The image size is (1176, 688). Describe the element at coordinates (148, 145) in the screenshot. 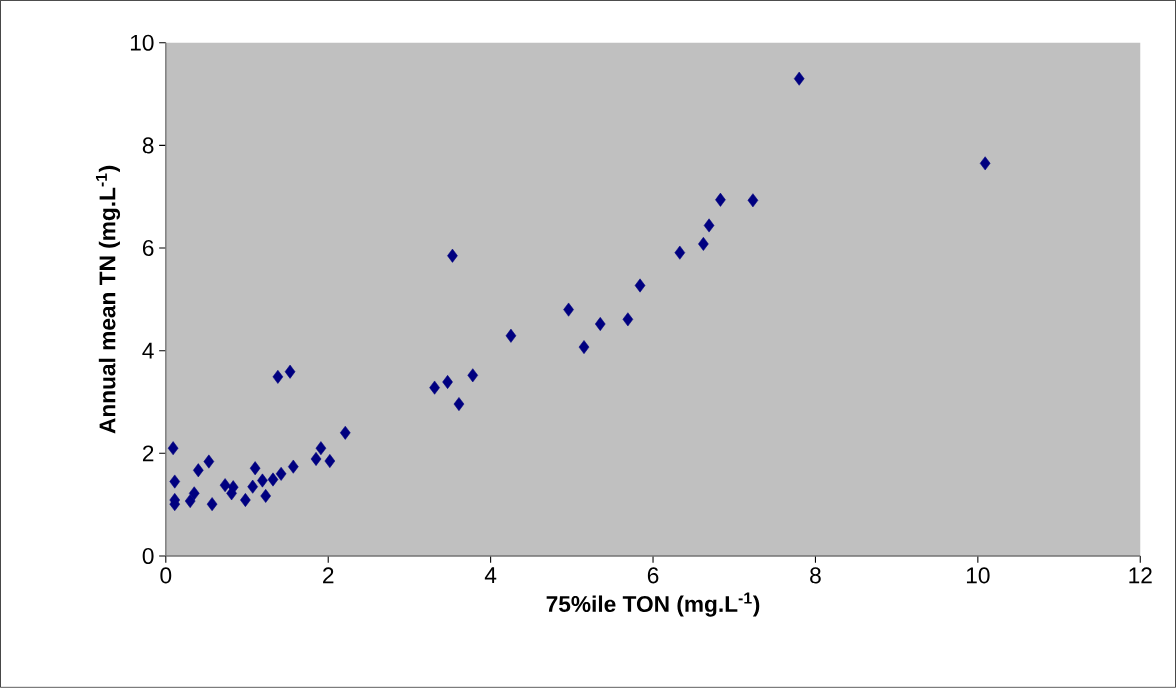

I see `y-tick-label: 8` at that location.